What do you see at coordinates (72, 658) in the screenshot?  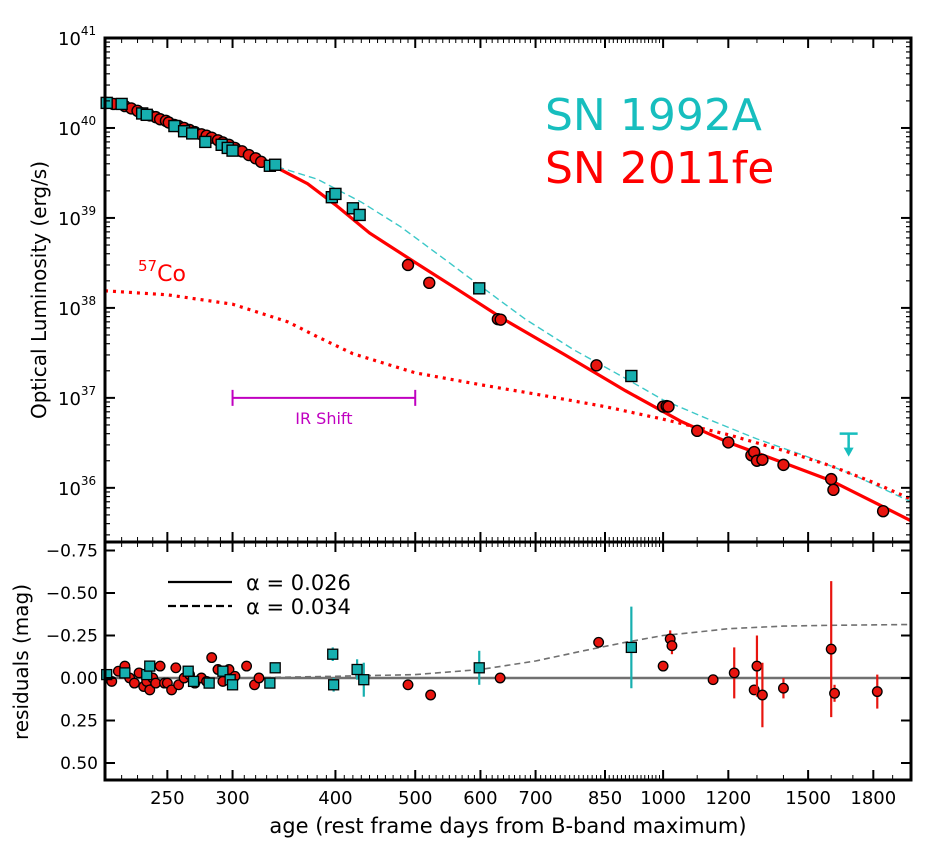 I see `bottom-y-tick-labels: −0.75 −0.50 −0.25 0.00 0.25 0.50` at bounding box center [72, 658].